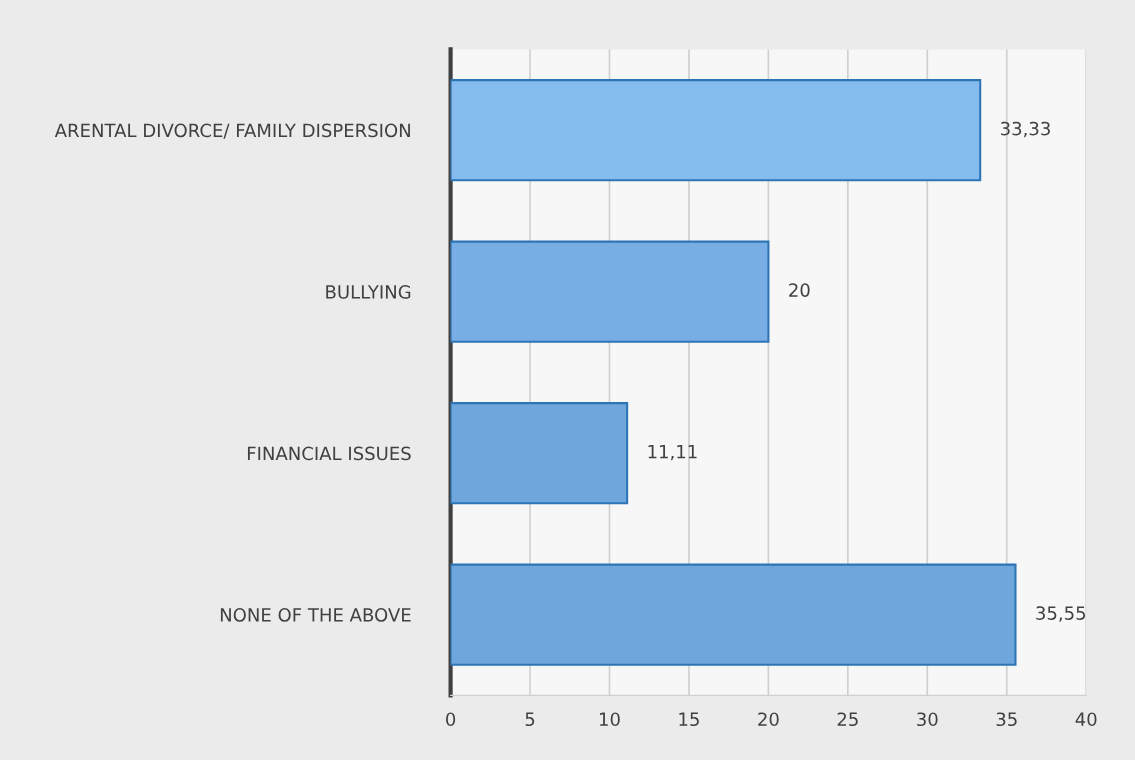  Describe the element at coordinates (368, 292) in the screenshot. I see `y-tick-label: BULLYING` at that location.